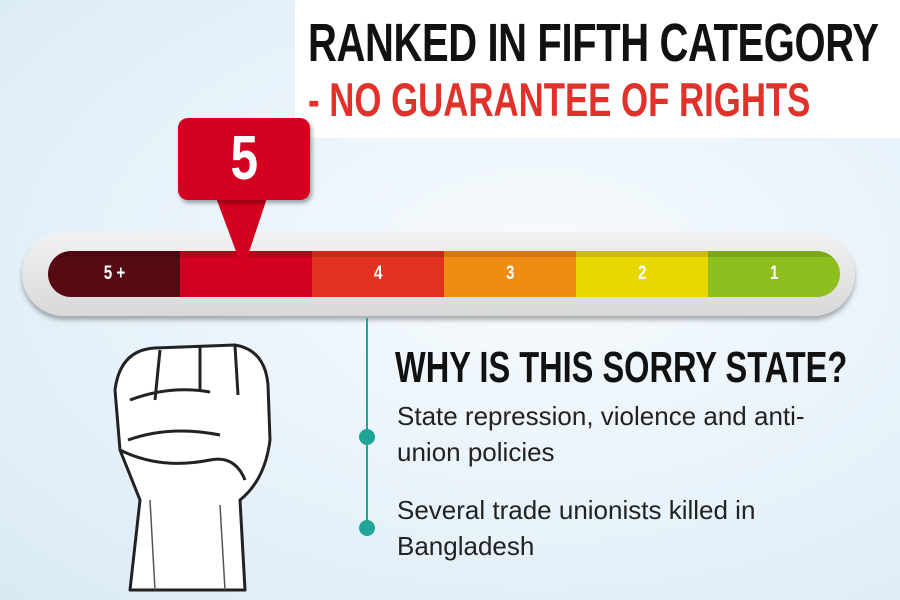  I want to click on scale-segment-1: 1, so click(774, 274).